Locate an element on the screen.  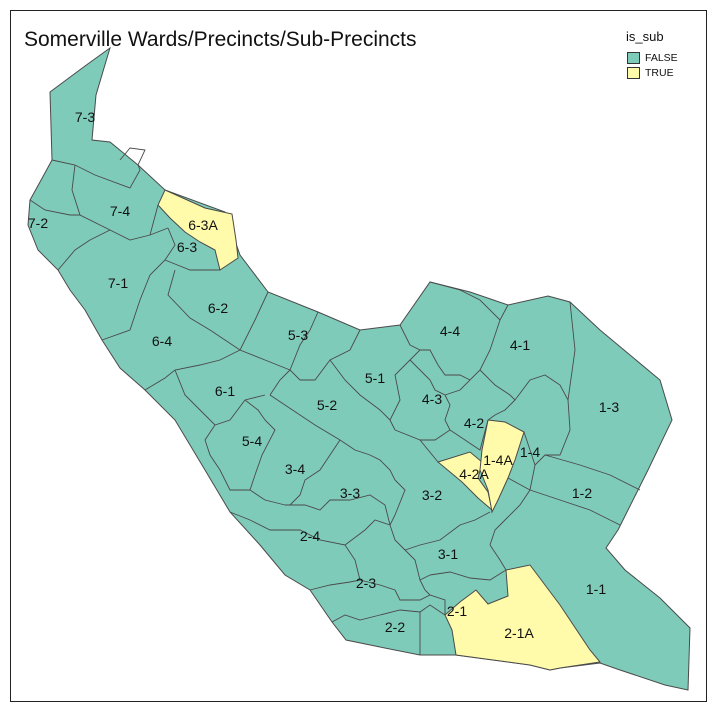
precinct-label-4-2A: 4-2A is located at coordinates (474, 474).